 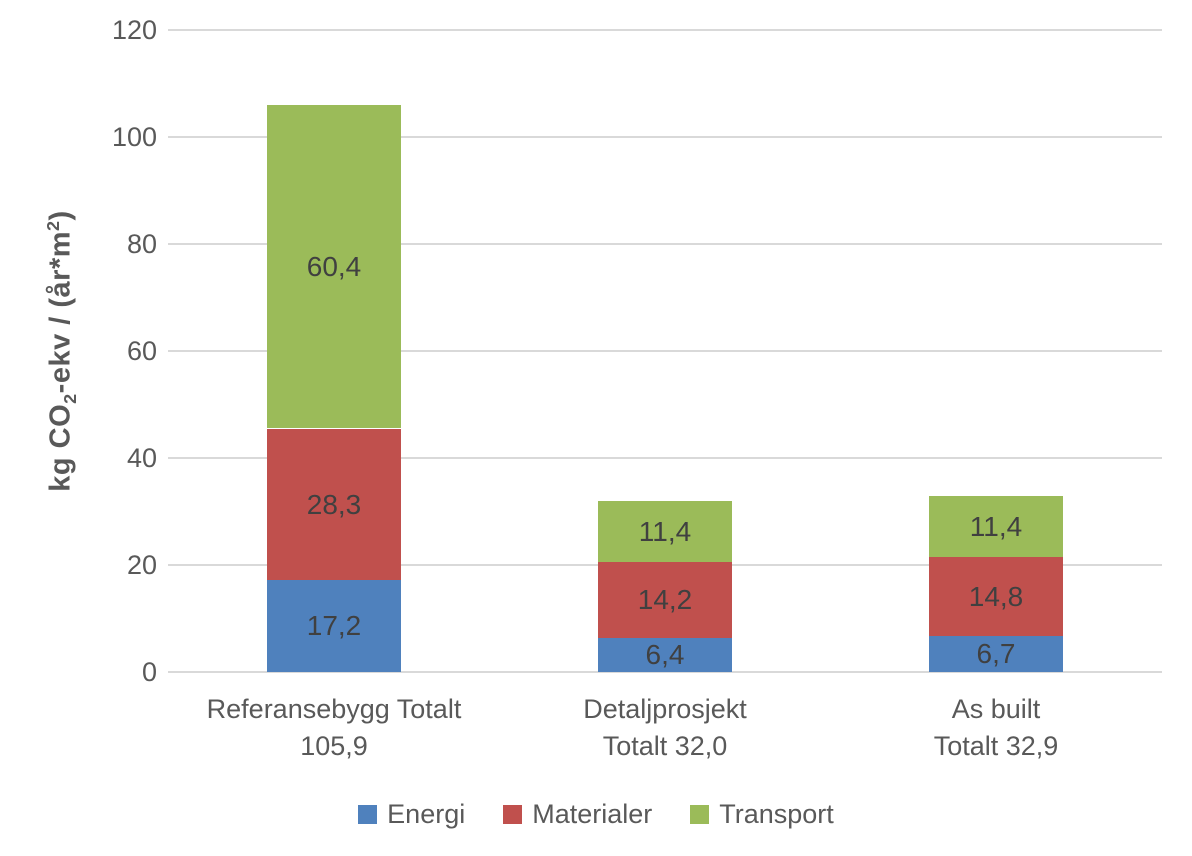 What do you see at coordinates (134, 137) in the screenshot?
I see `y-tick-label-100: 100` at bounding box center [134, 137].